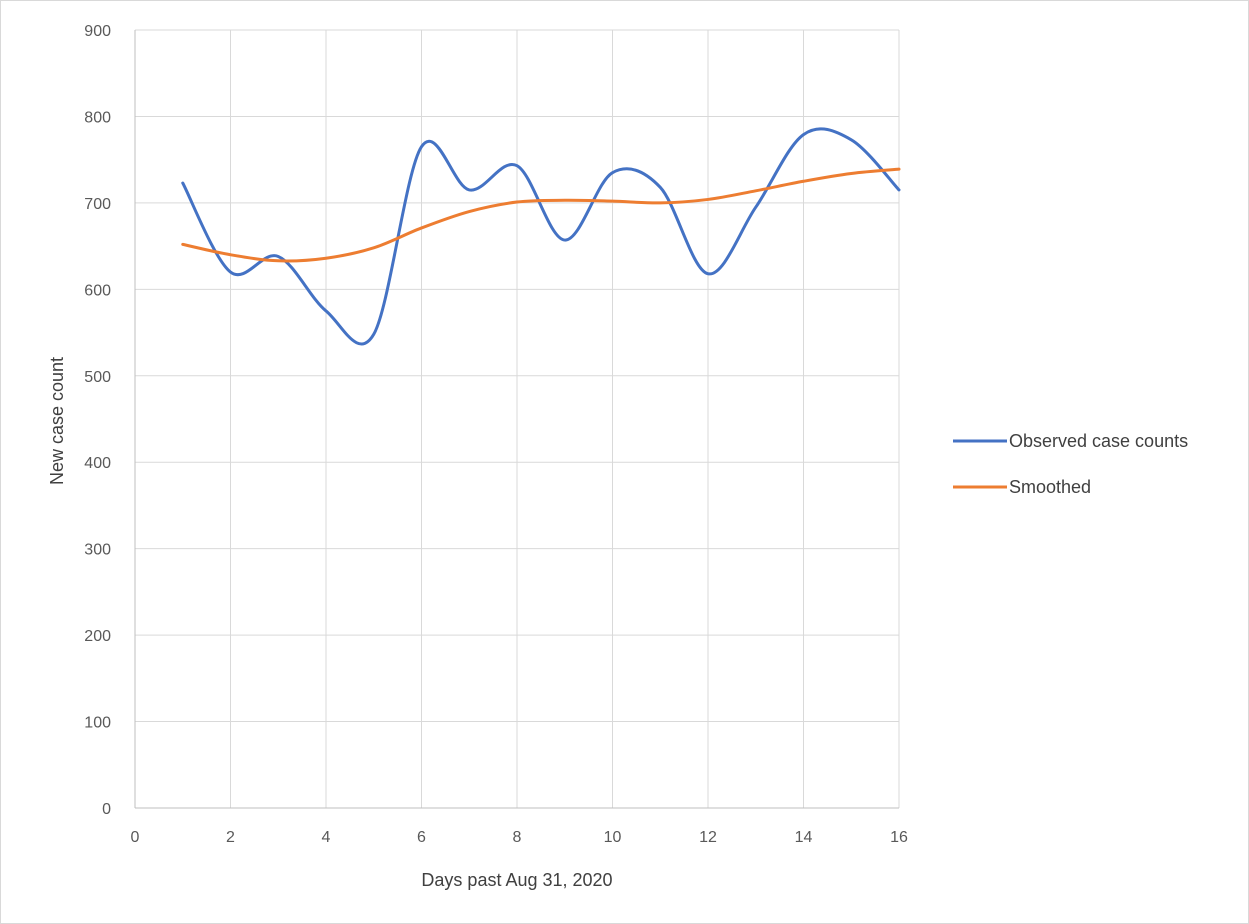  I want to click on y-tick-label: 900, so click(97, 31).